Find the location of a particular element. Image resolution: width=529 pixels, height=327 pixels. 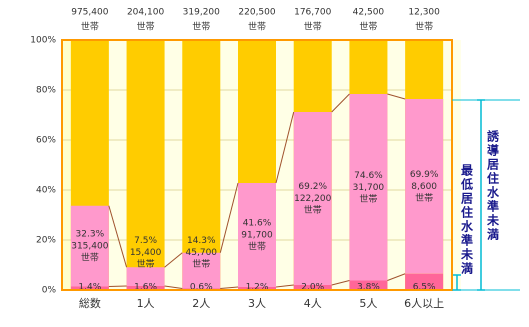

x-tick-label: 6人以上 is located at coordinates (424, 303).